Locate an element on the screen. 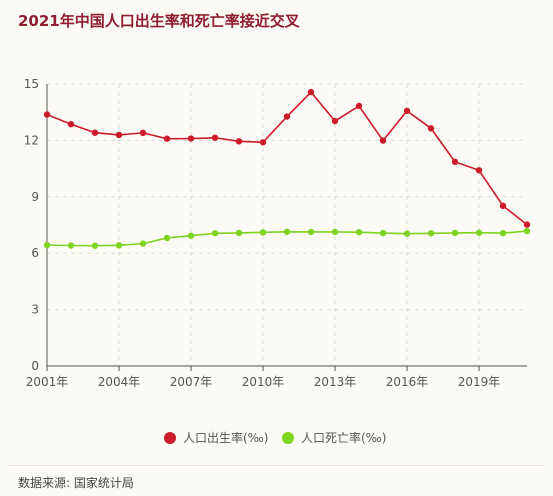 Image resolution: width=553 pixels, height=496 pixels. x-tick-label: 2010年 is located at coordinates (263, 382).